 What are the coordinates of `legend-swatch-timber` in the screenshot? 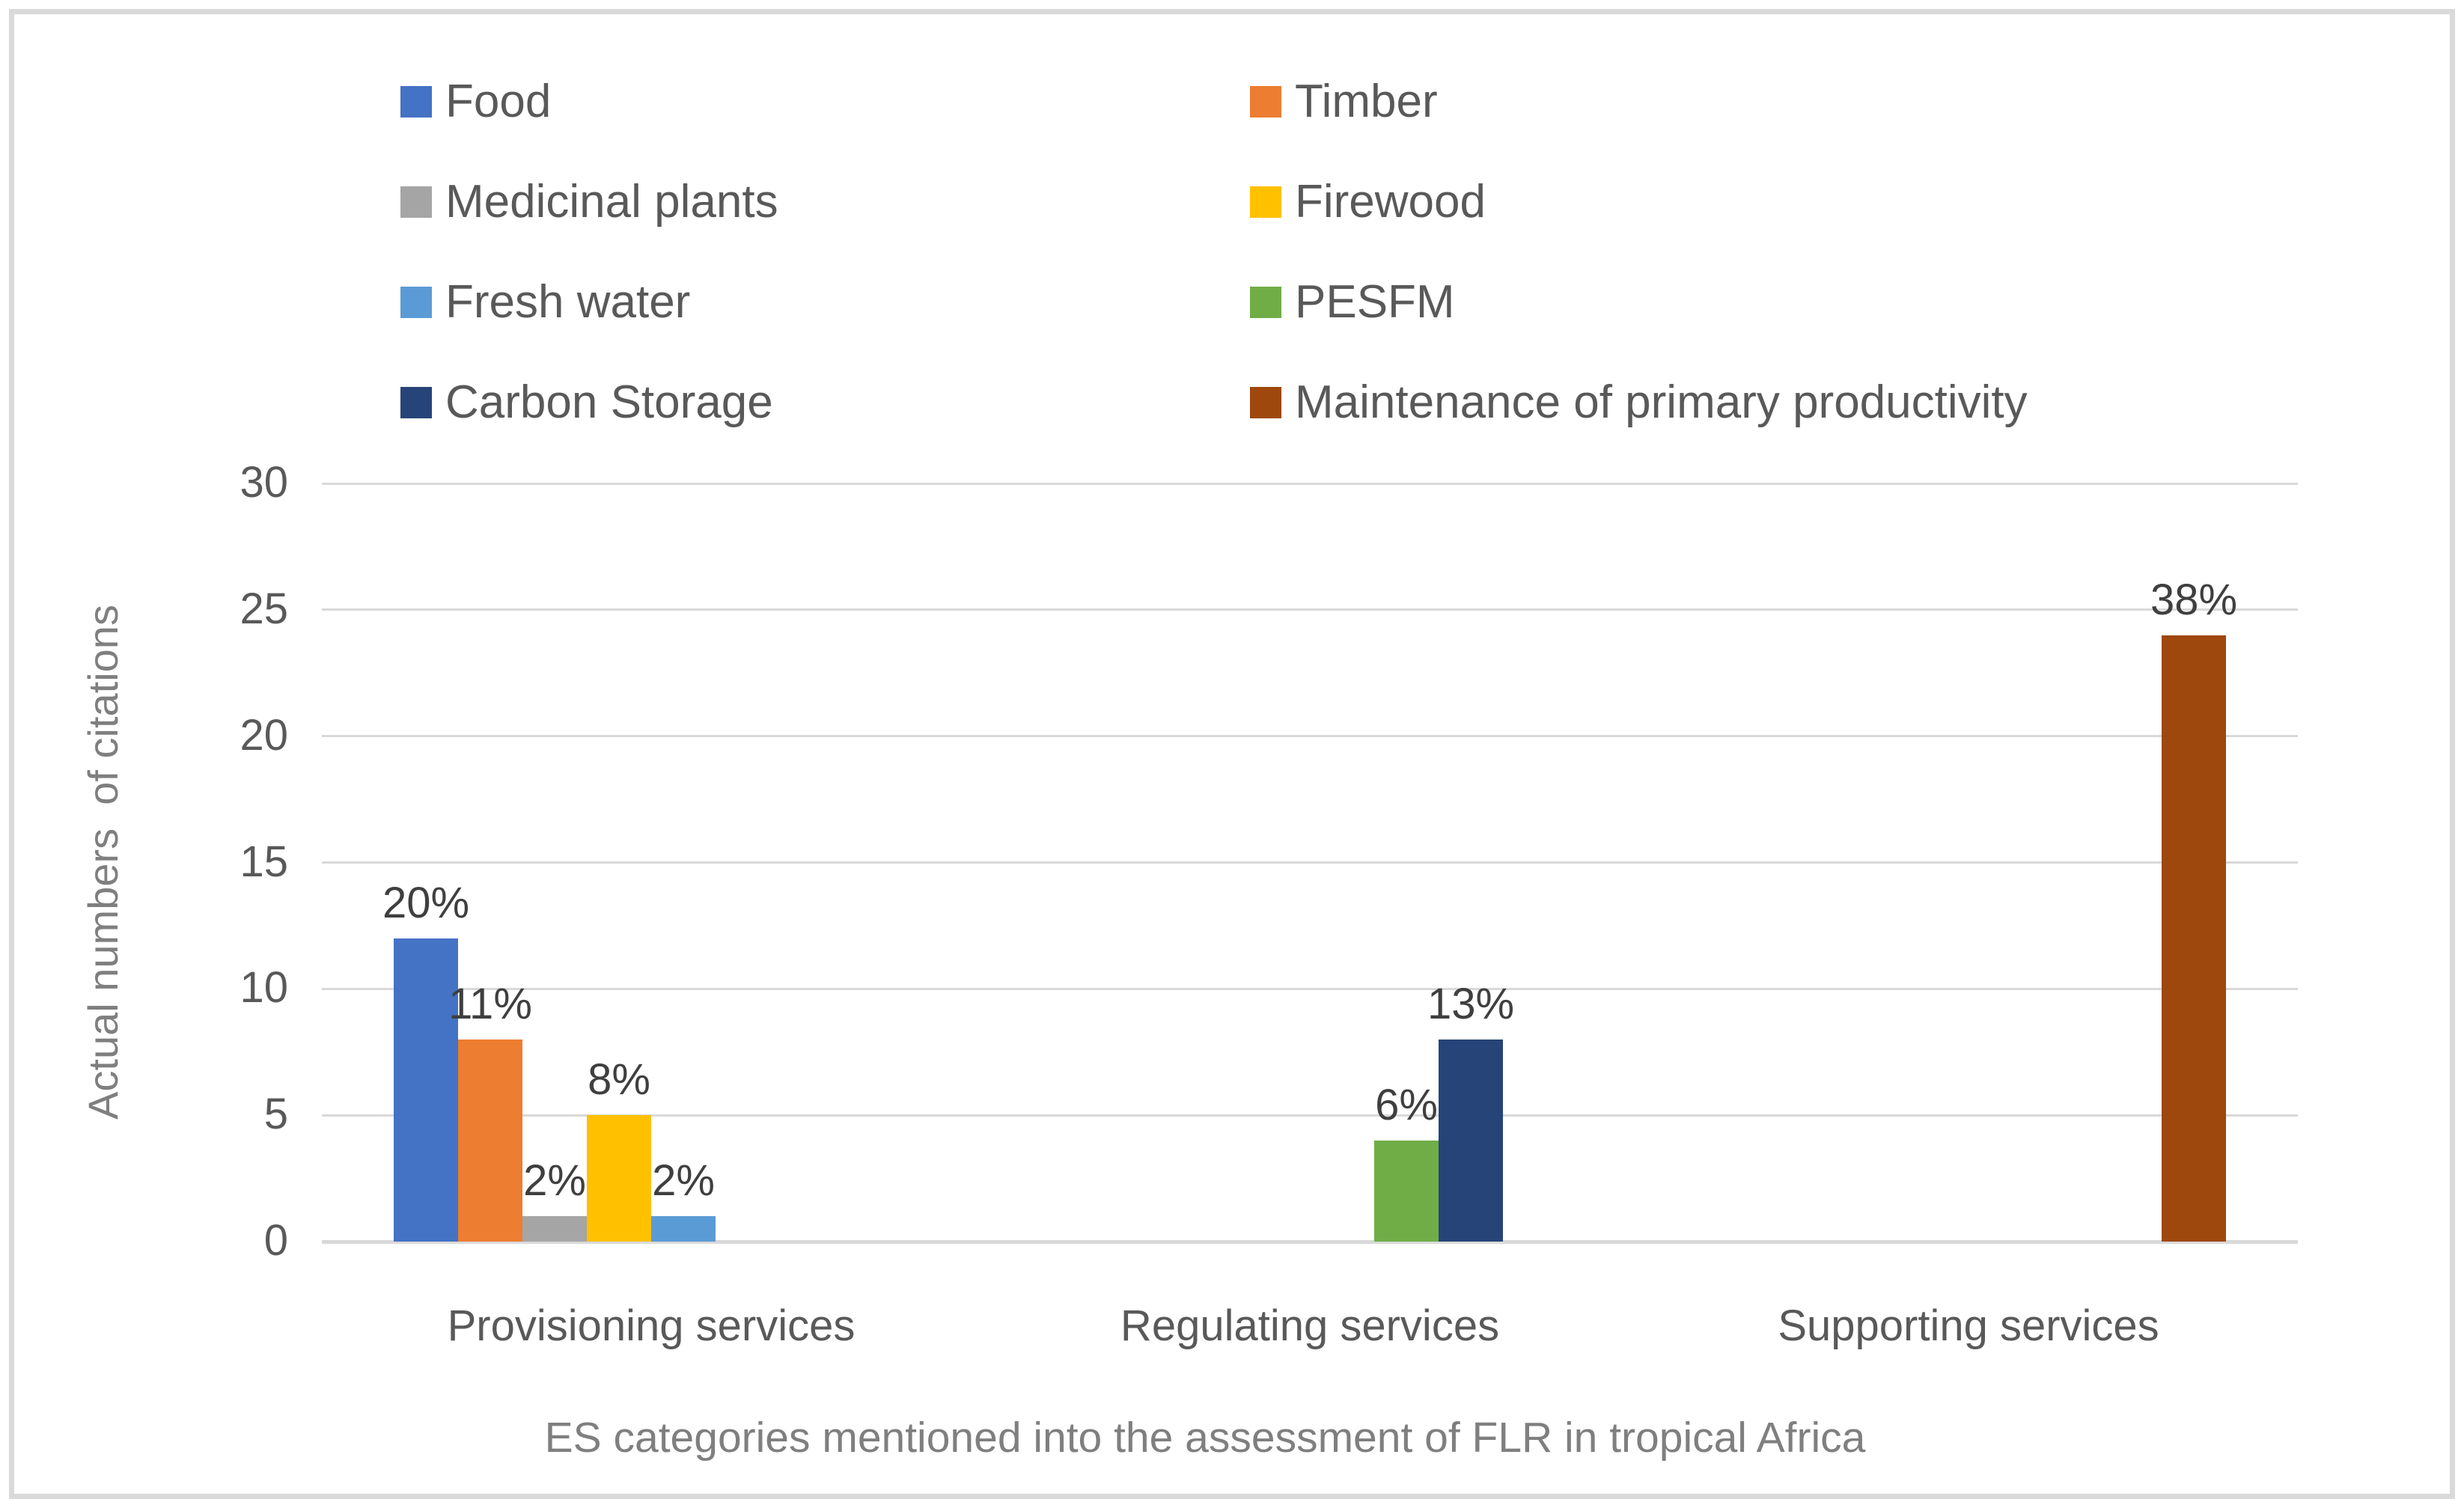 It's located at (1265, 101).